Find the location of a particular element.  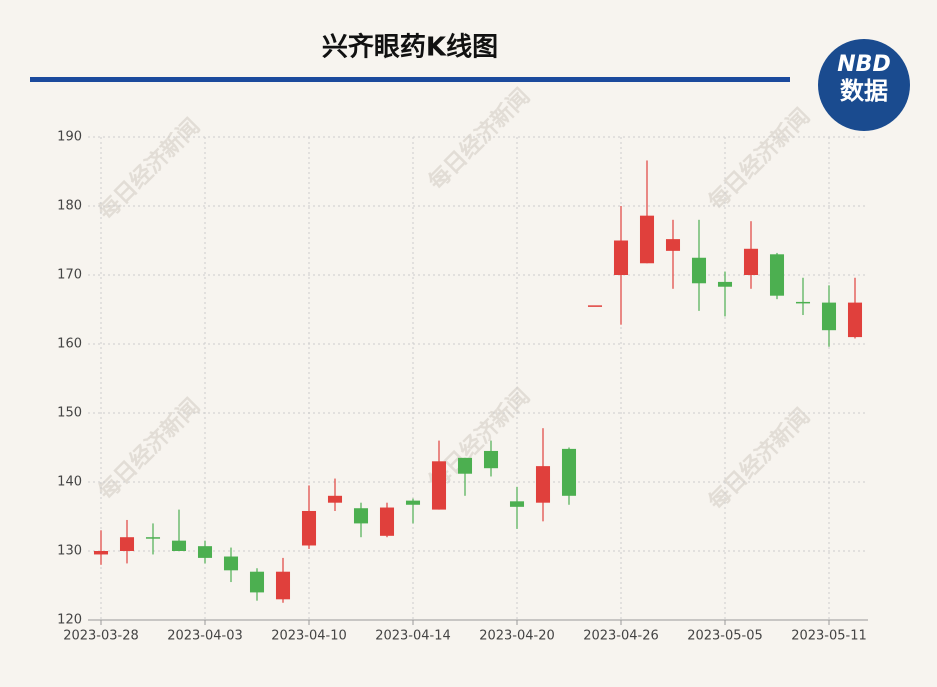

logo-bottom: 数据 is located at coordinates (864, 91).